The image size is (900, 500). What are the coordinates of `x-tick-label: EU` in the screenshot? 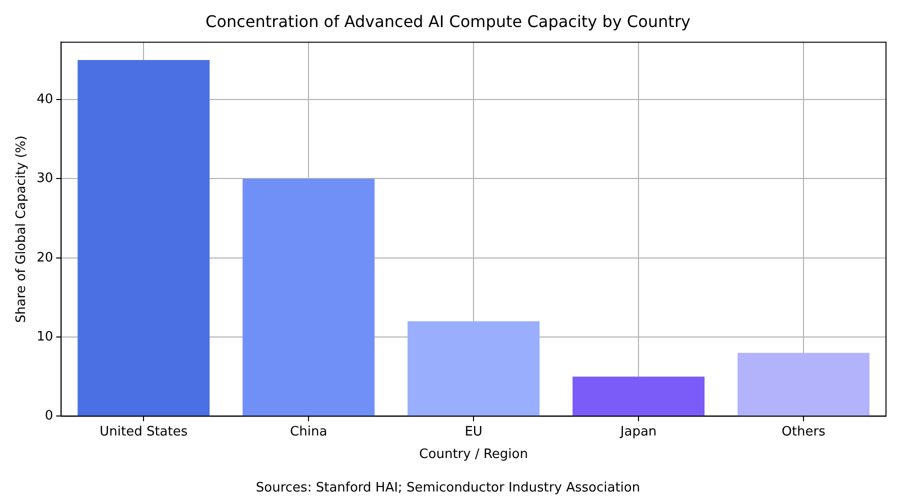 It's located at (473, 432).